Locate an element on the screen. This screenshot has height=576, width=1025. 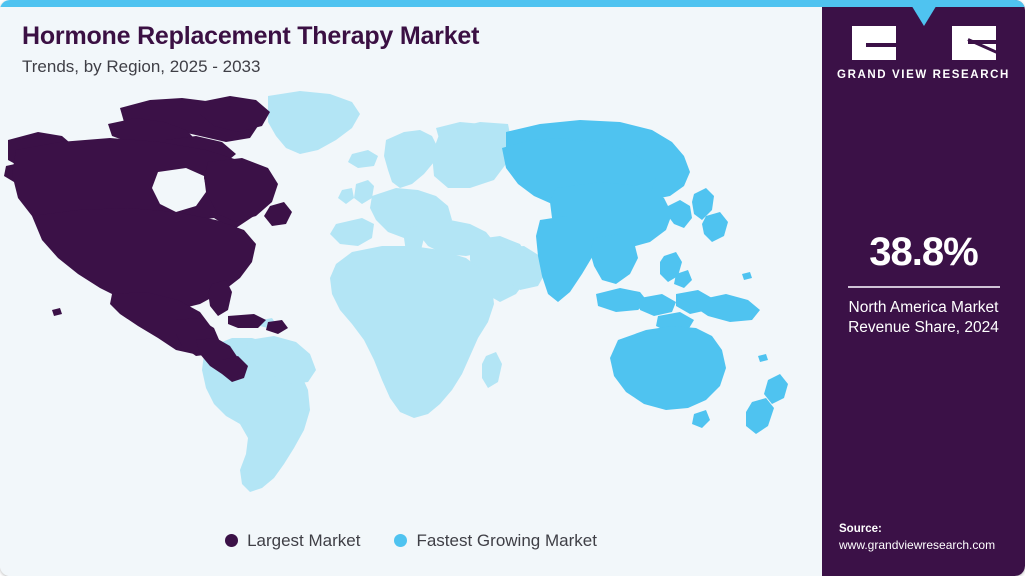
map-legend: Largest Market Fastest Growing Market is located at coordinates (411, 540).